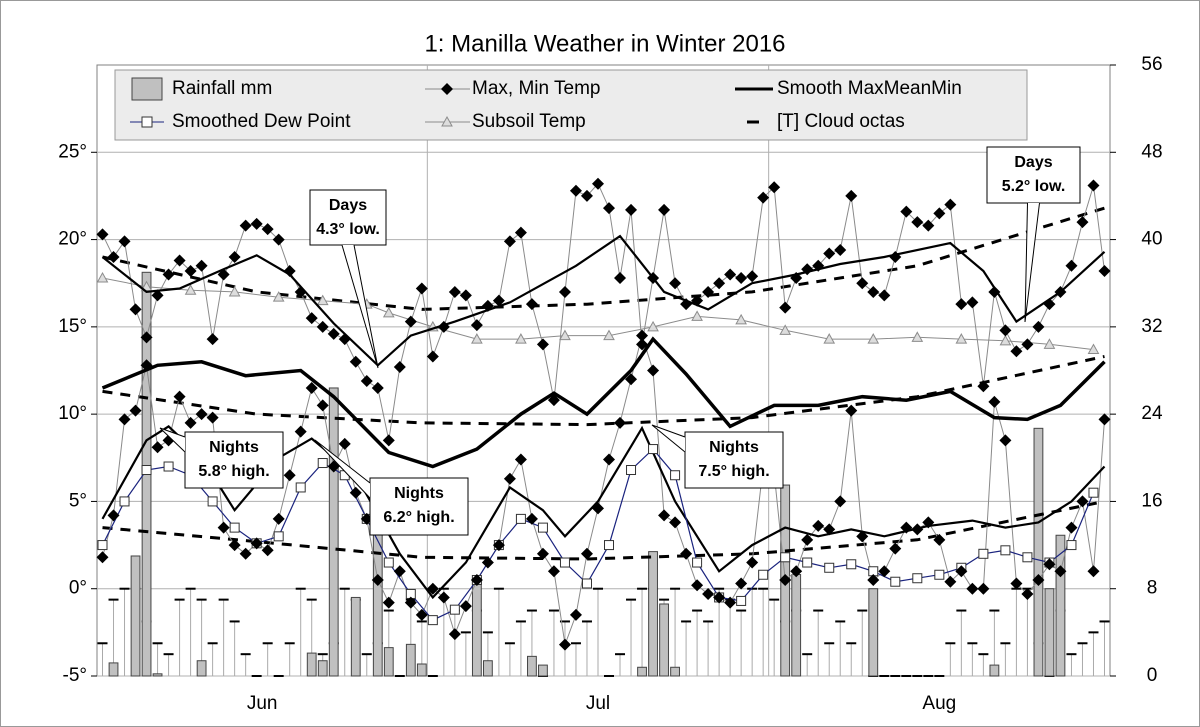 Image resolution: width=1200 pixels, height=727 pixels. I want to click on legend-label: Max, Min Temp, so click(536, 88).